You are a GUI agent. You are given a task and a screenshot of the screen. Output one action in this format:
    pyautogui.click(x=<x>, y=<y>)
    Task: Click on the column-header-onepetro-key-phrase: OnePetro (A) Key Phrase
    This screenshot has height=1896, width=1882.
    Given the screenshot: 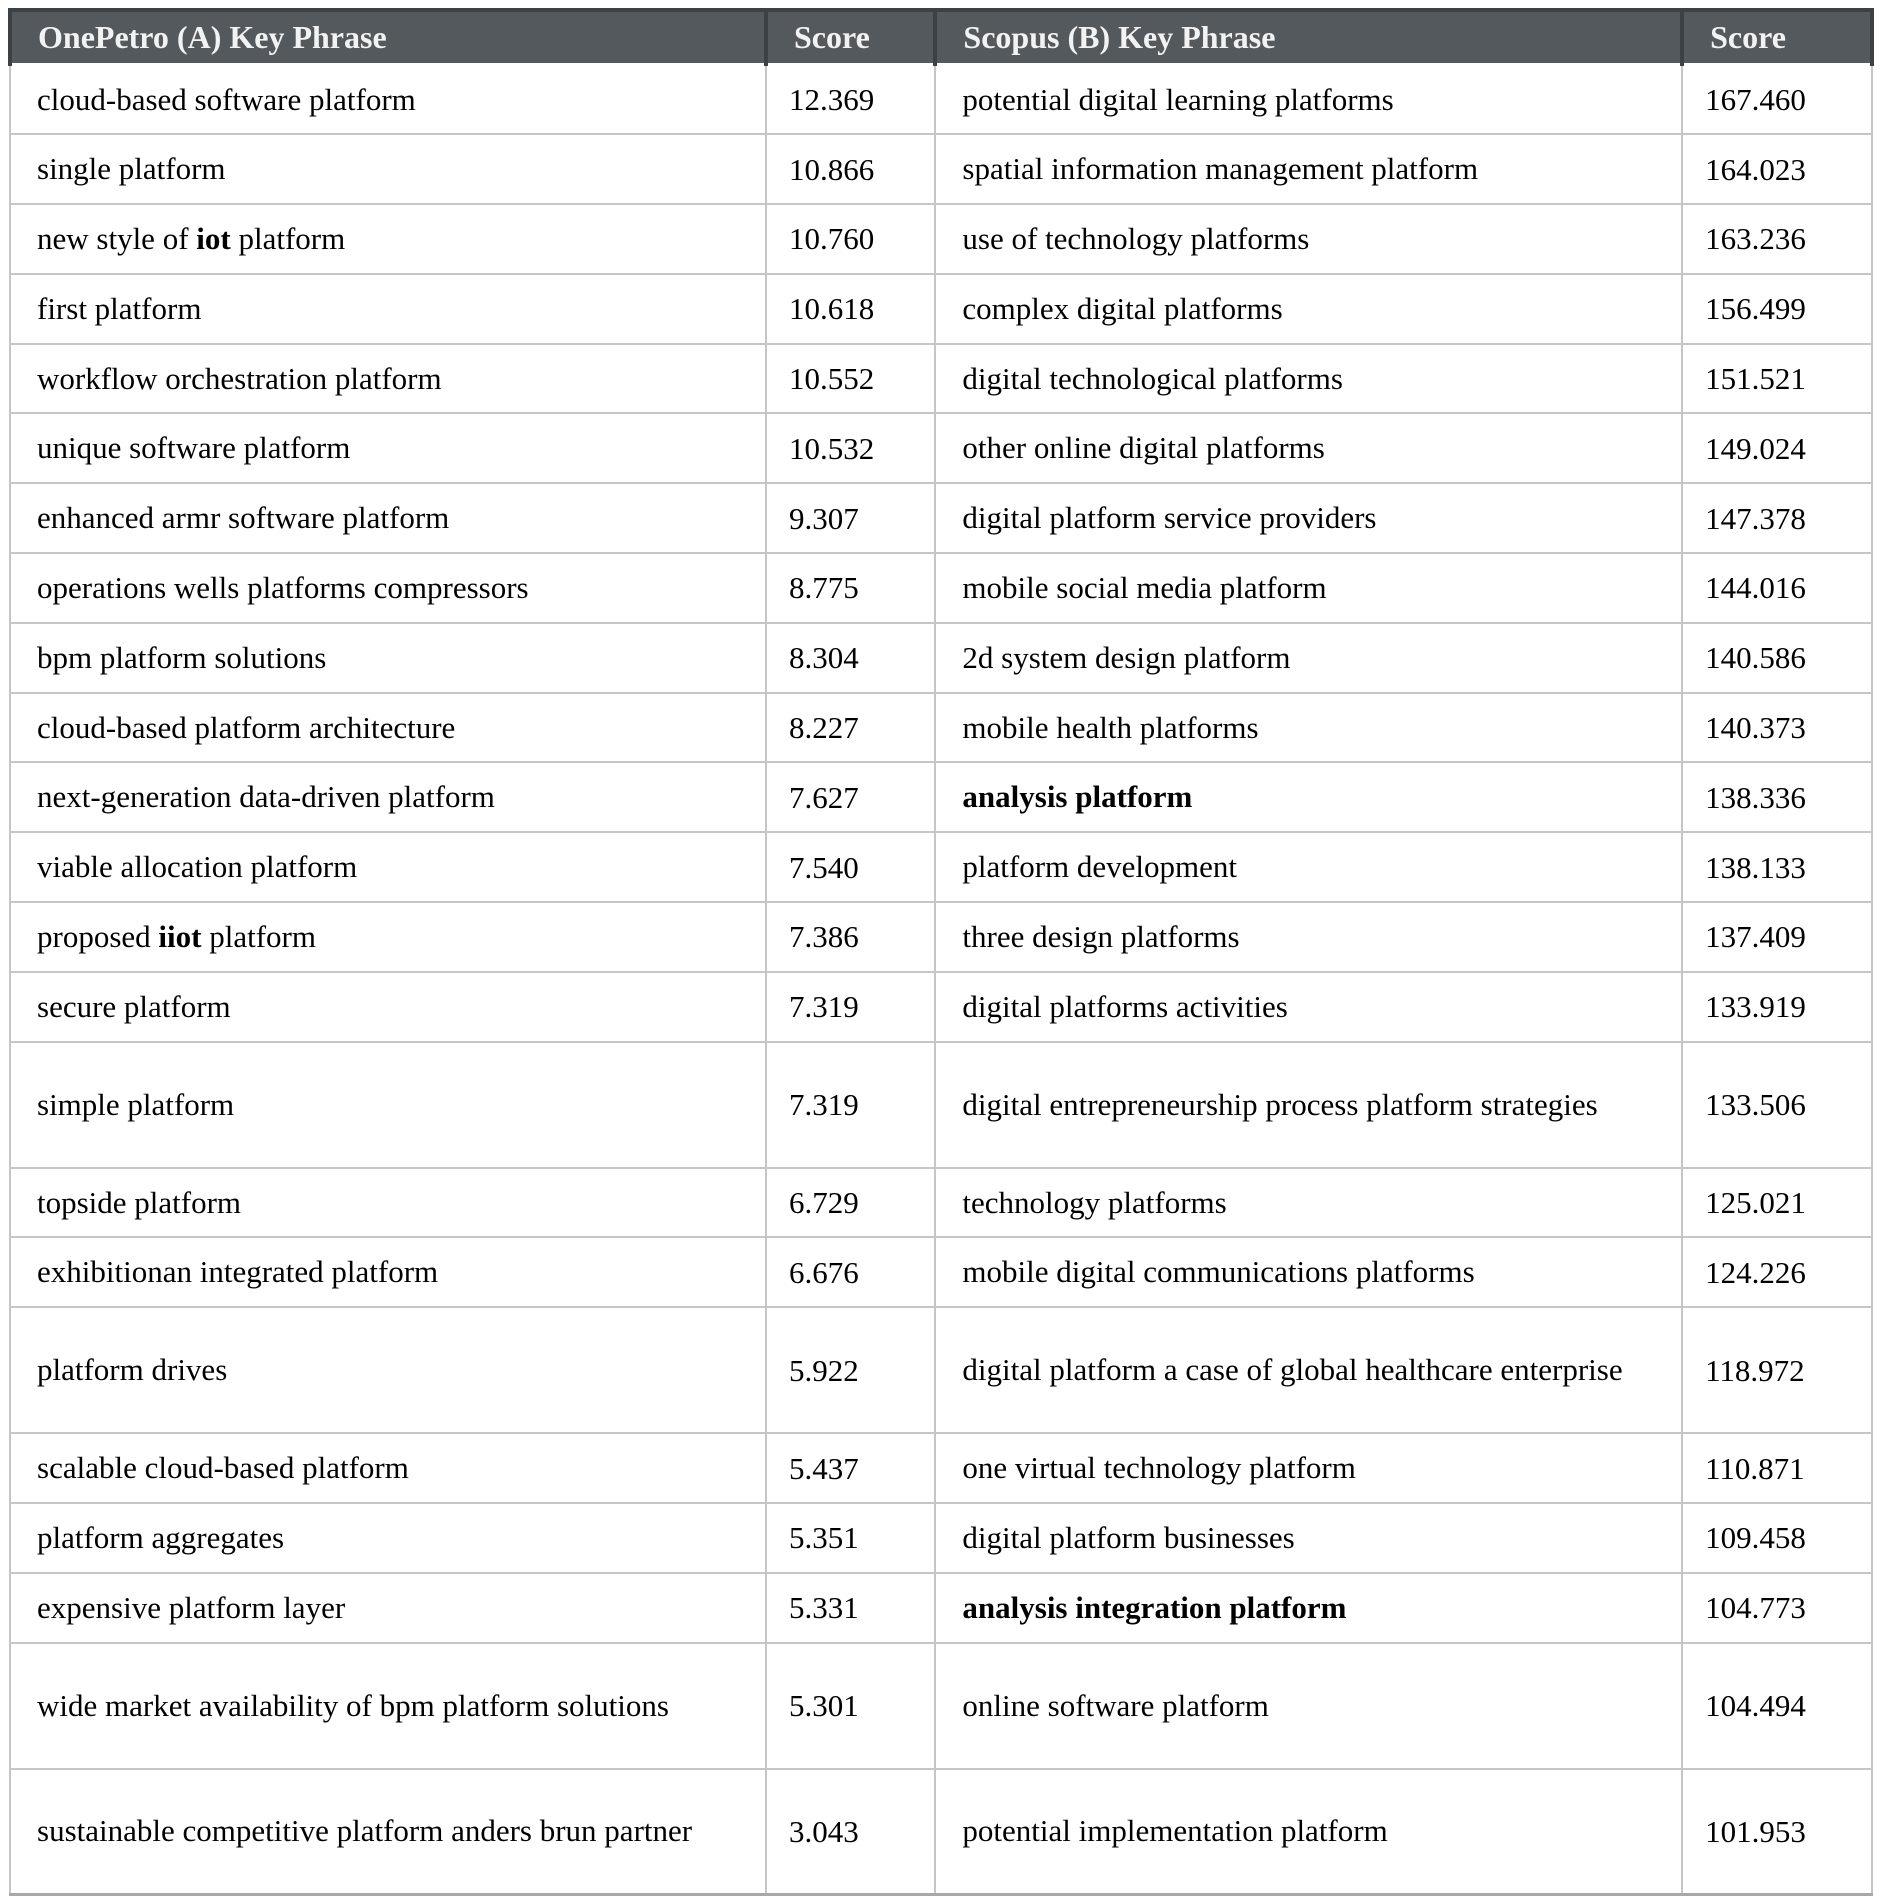 What is the action you would take?
    pyautogui.click(x=388, y=37)
    